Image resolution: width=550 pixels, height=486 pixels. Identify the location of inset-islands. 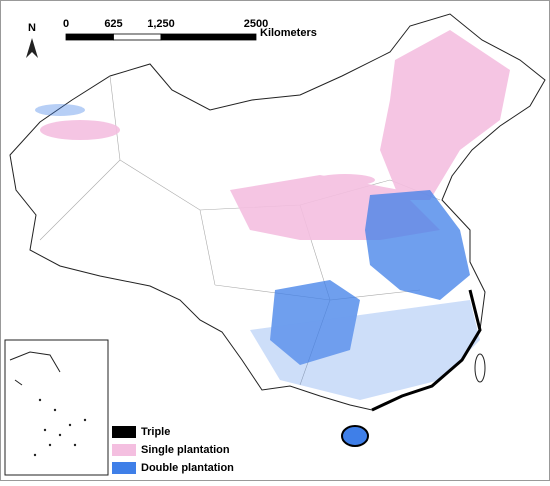
(60, 427).